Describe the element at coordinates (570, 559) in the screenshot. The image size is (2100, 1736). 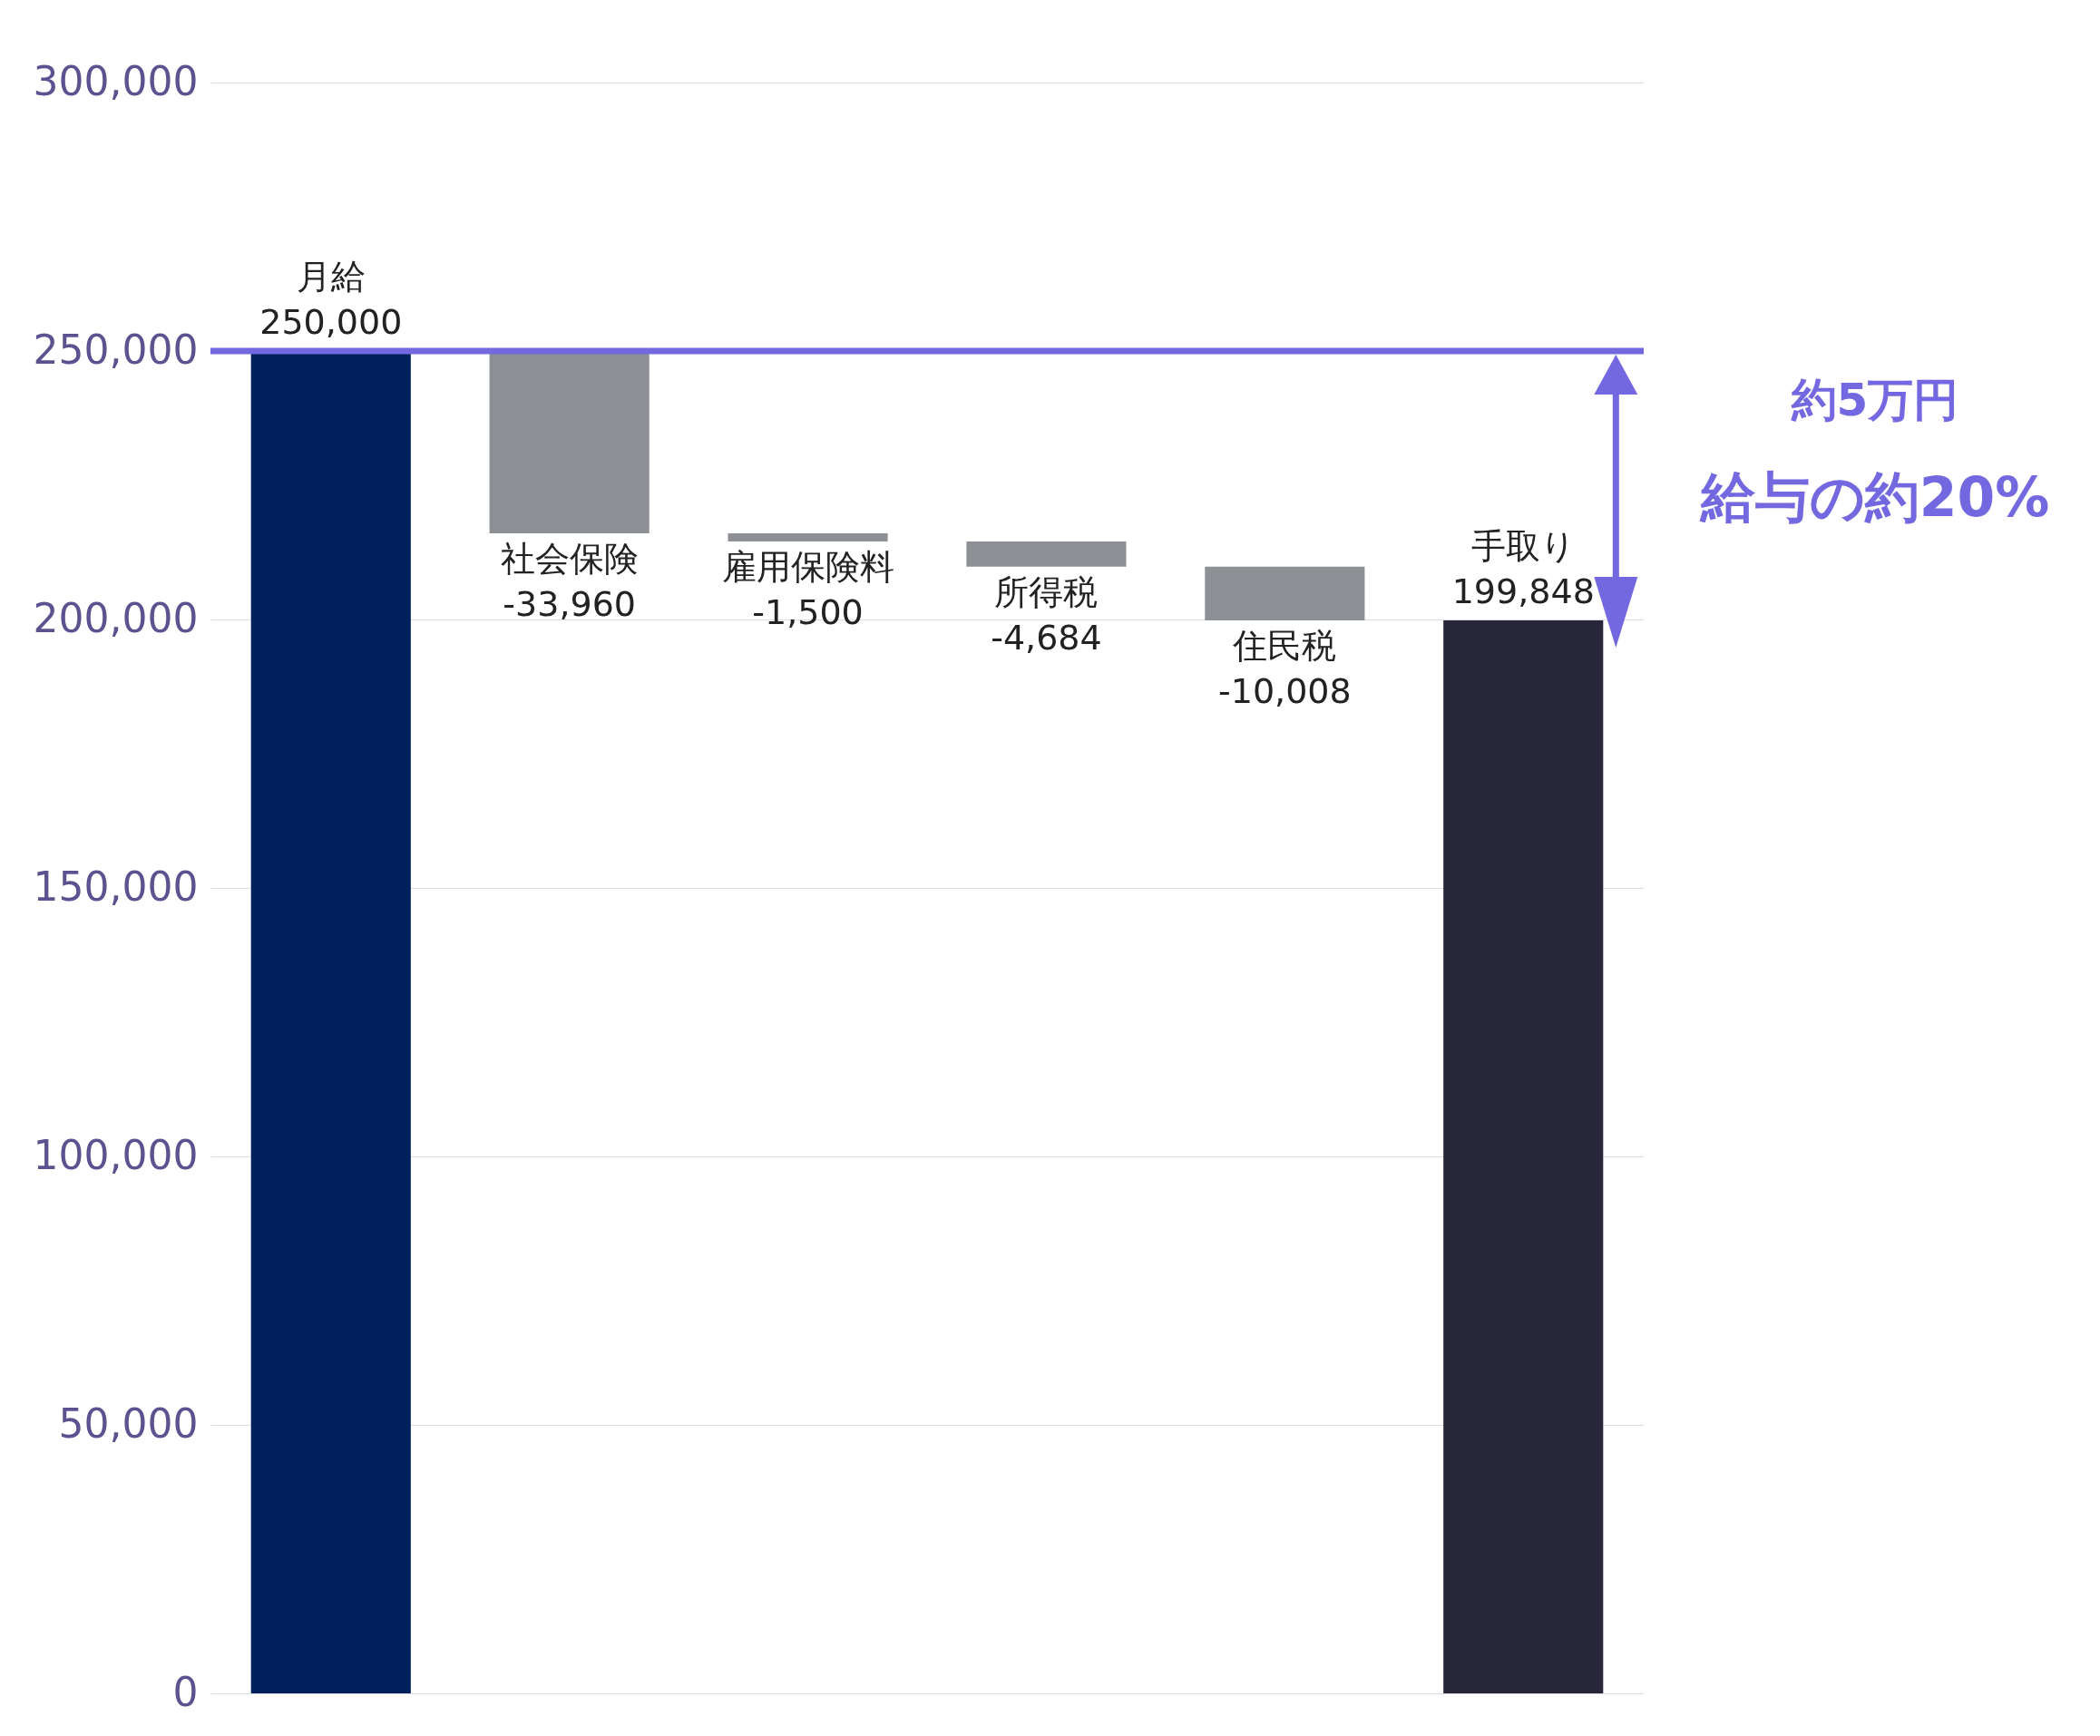
I see `x-tick-label: 社会保険` at that location.